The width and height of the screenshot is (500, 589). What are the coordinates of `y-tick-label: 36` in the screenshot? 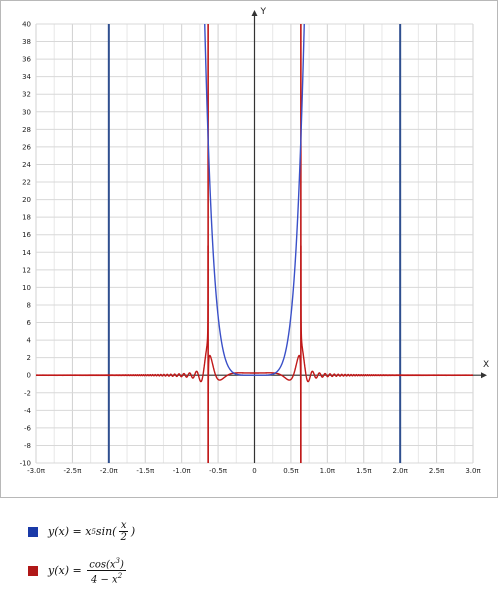 It's located at (26, 60).